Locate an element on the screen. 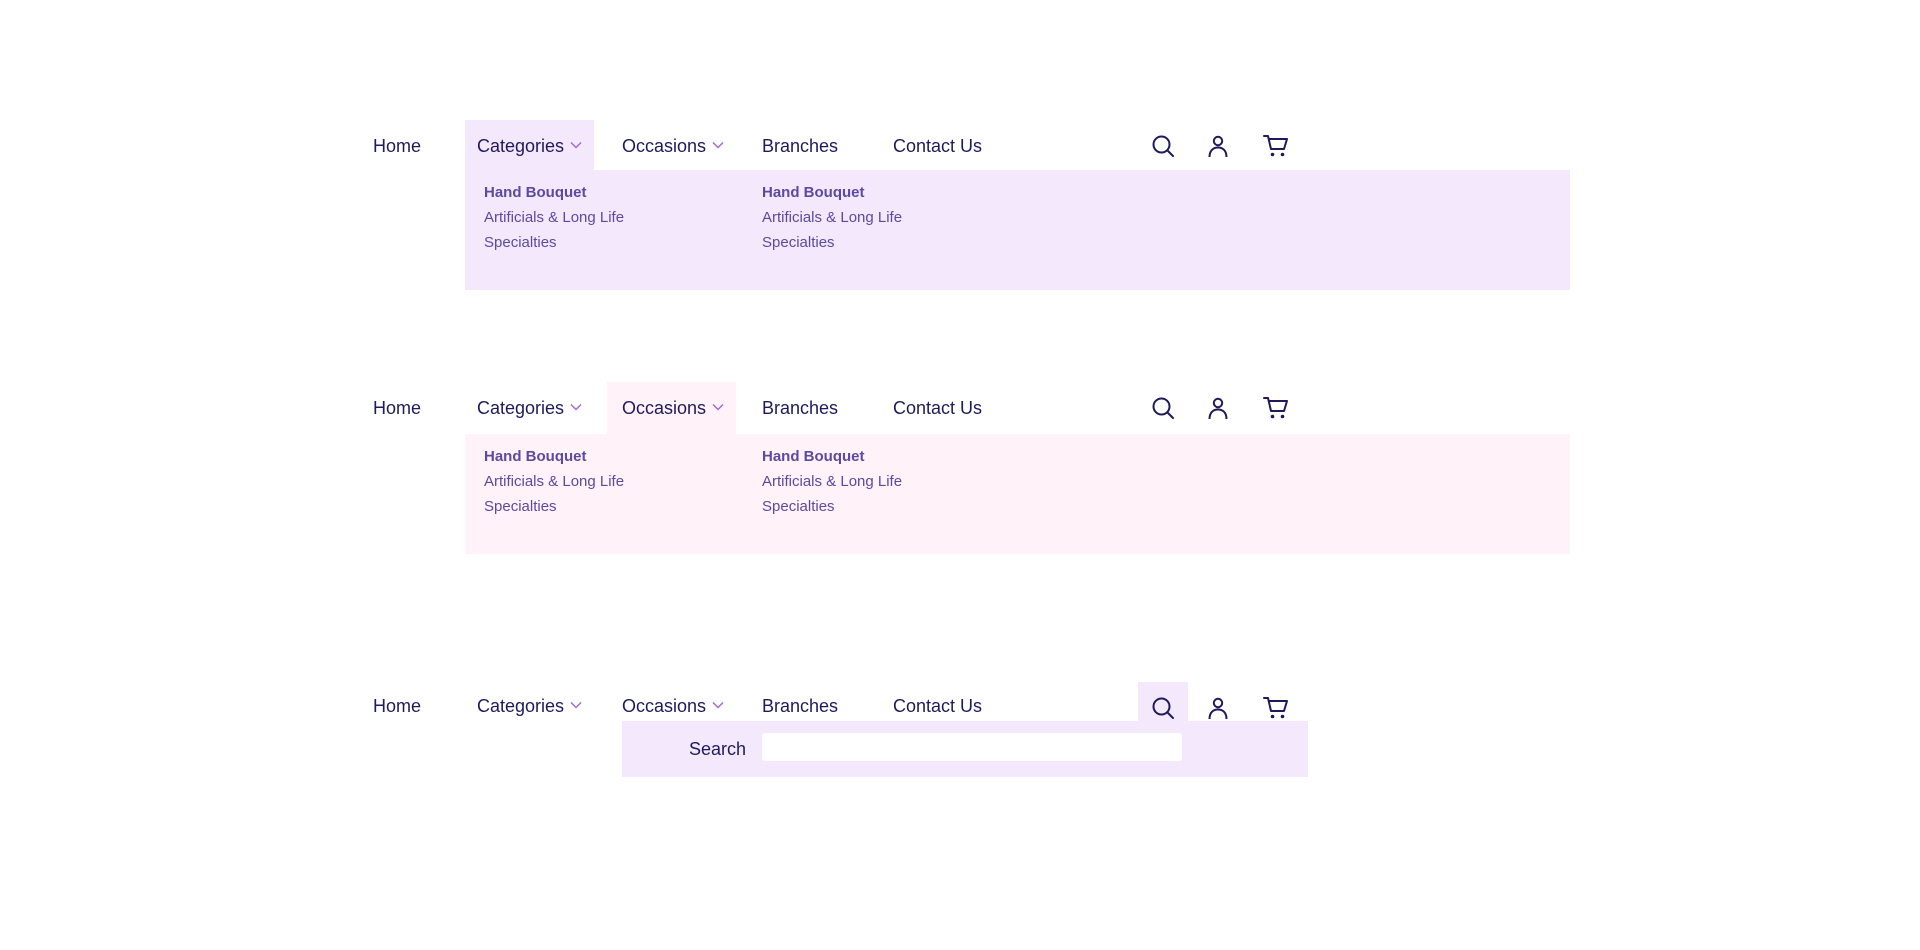 The image size is (1920, 950). search-input is located at coordinates (972, 747).